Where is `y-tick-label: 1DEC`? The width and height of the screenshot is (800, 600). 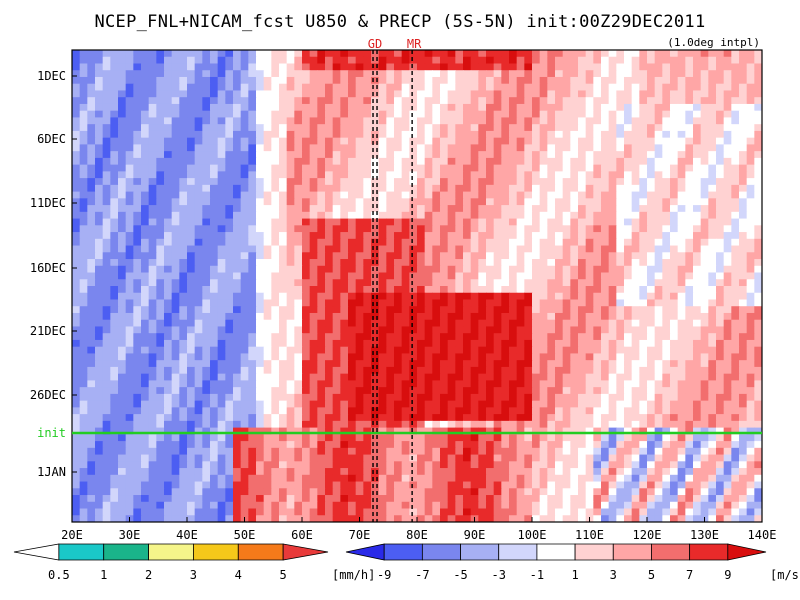 y-tick-label: 1DEC is located at coordinates (51, 76).